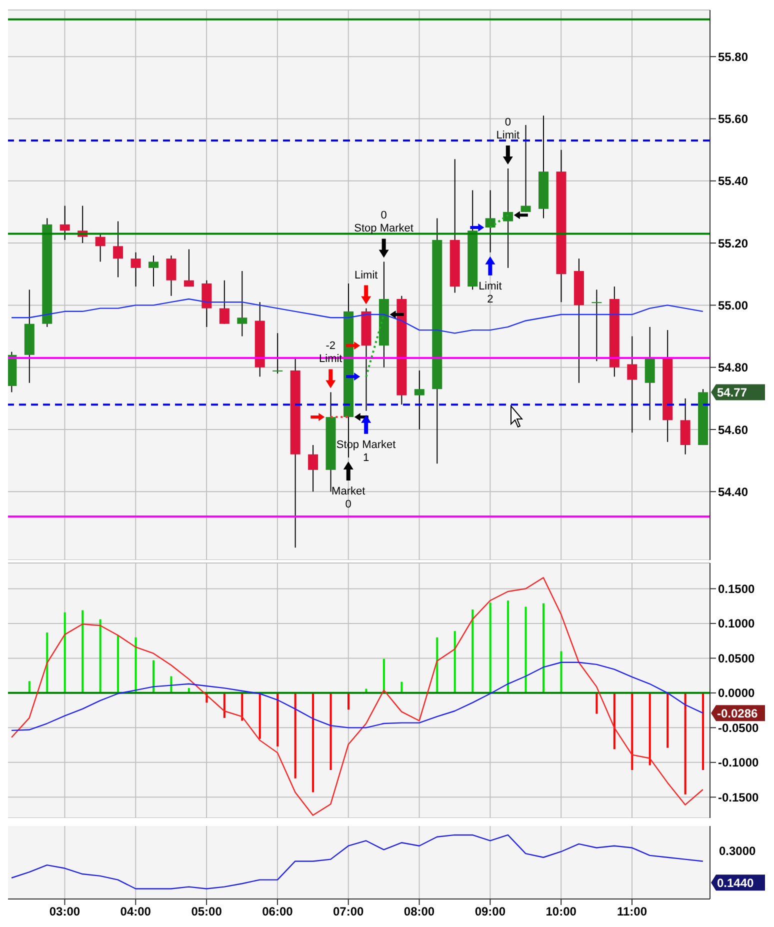  Describe the element at coordinates (733, 491) in the screenshot. I see `y-tick-label: 54.40` at that location.